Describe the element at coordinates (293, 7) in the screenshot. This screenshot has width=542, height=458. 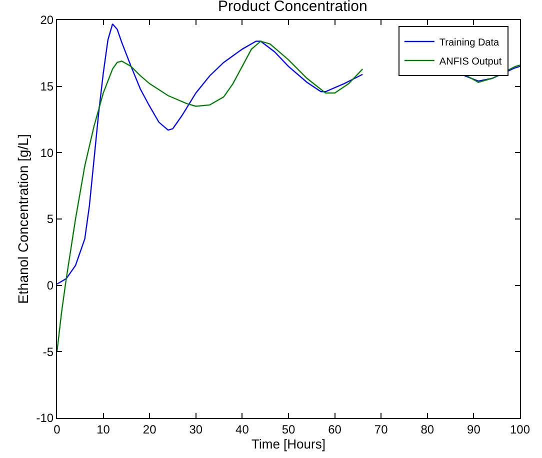
I see `chart-title: Product Concentration` at that location.